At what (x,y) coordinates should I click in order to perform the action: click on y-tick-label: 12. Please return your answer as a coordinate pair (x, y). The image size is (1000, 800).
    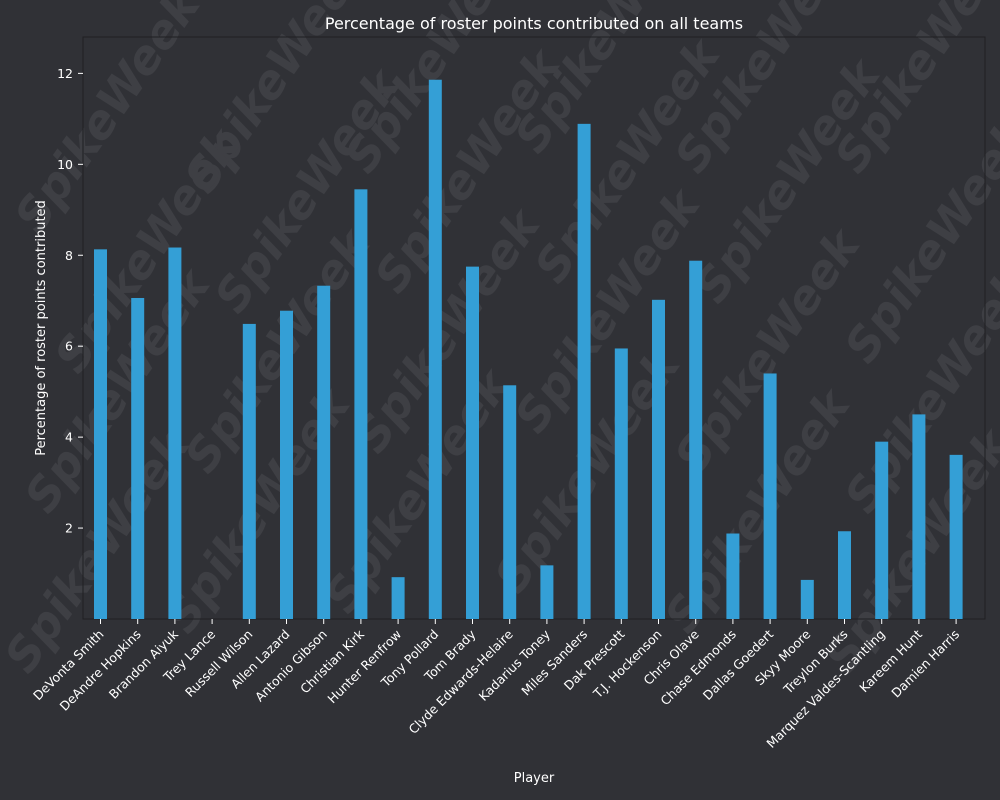
    Looking at the image, I should click on (65, 73).